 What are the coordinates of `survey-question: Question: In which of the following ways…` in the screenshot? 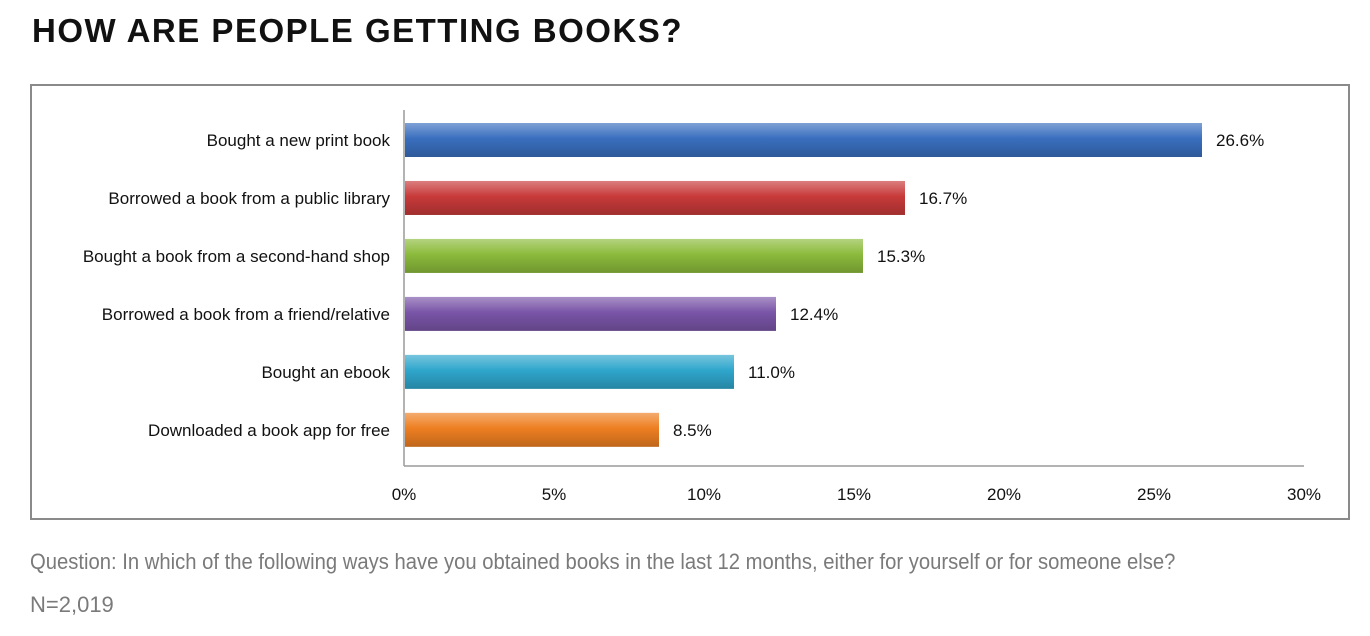 It's located at (603, 561).